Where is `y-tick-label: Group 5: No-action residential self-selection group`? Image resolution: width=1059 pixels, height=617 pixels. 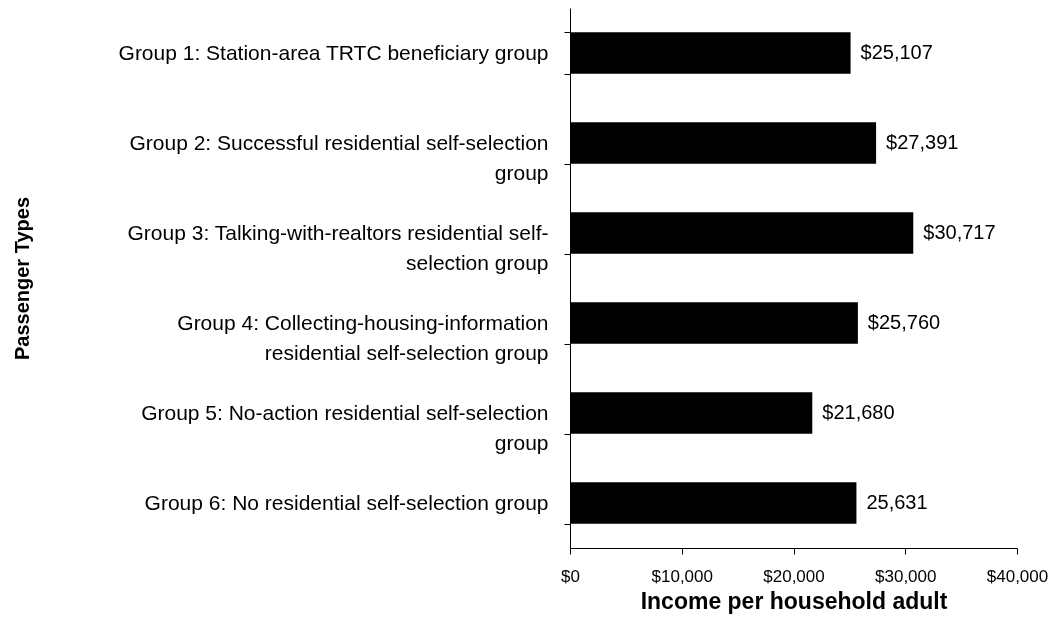 y-tick-label: Group 5: No-action residential self-selection group is located at coordinates (345, 427).